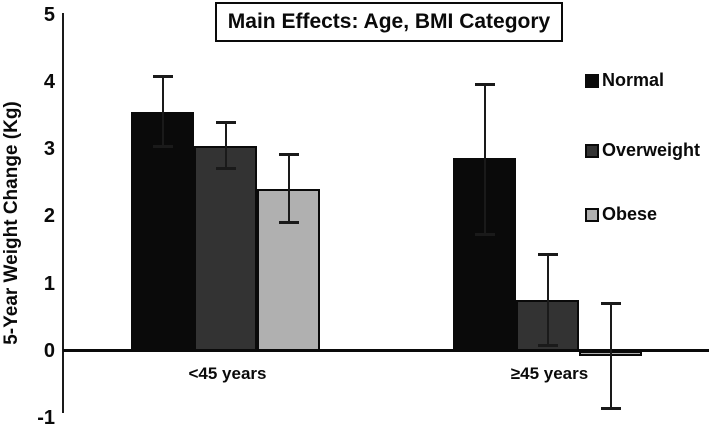  What do you see at coordinates (592, 80) in the screenshot?
I see `legend-swatch-normal` at bounding box center [592, 80].